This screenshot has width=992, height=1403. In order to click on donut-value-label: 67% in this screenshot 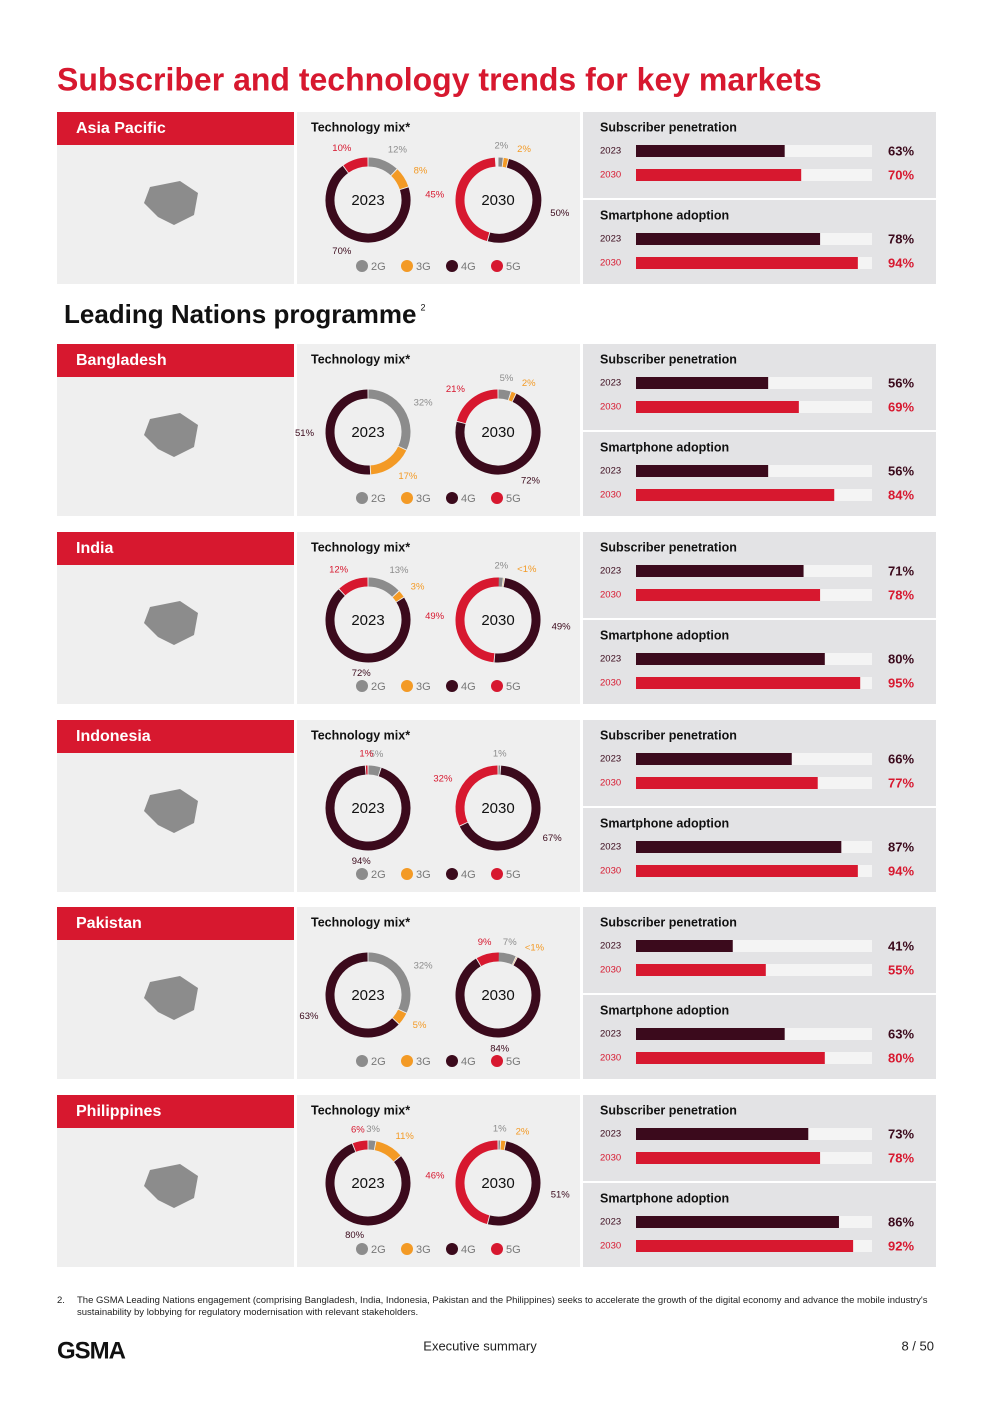, I will do `click(553, 838)`.